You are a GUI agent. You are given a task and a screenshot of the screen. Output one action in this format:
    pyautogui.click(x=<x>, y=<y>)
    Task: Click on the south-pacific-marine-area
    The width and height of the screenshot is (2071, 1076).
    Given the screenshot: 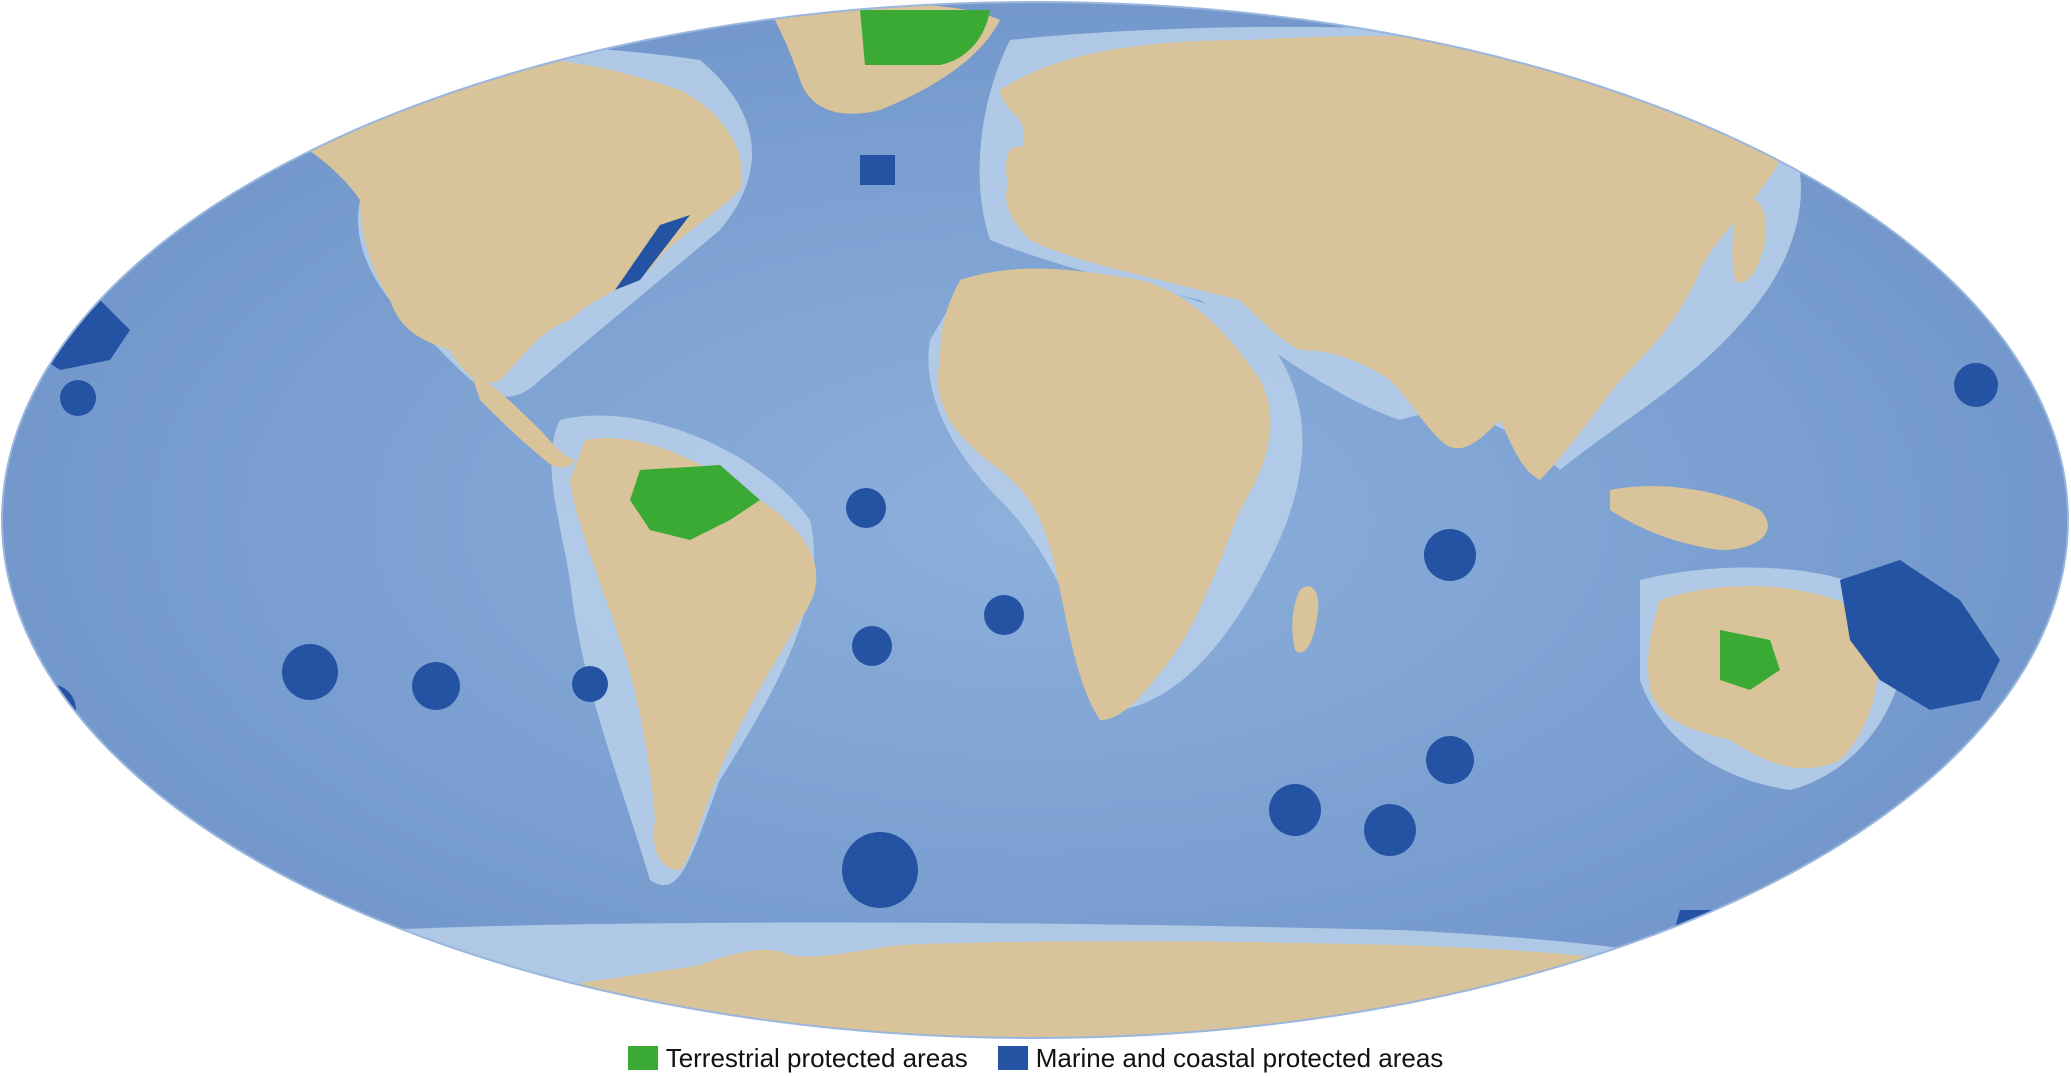 What is the action you would take?
    pyautogui.click(x=50, y=710)
    